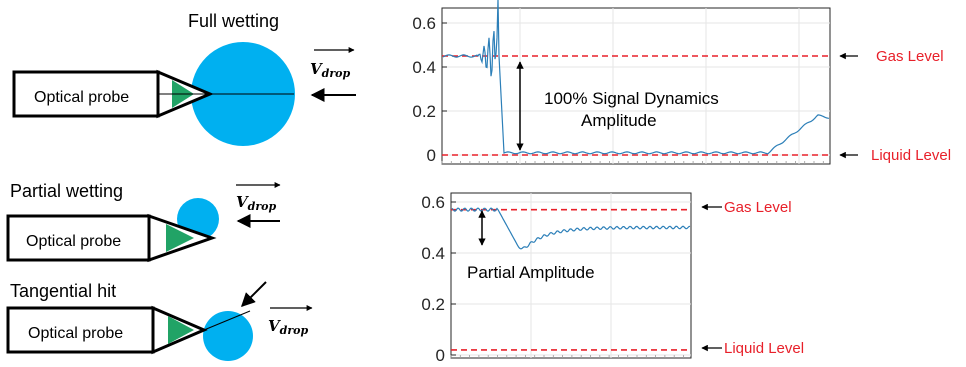 The image size is (966, 367). I want to click on bottom-gas-level-label: Gas Level, so click(758, 207).